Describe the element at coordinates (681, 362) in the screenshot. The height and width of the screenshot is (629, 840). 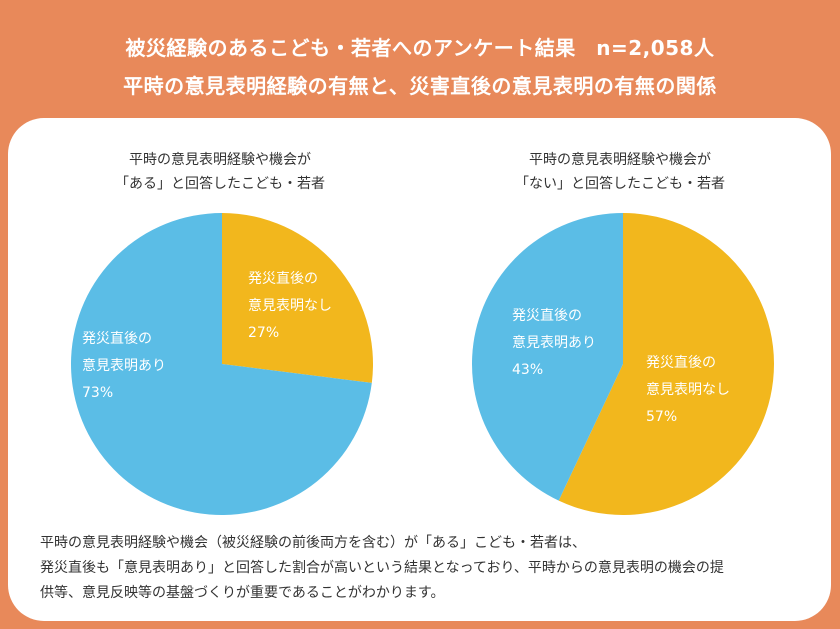
I see `right-pie-slice-no-label-line: 発災直後の` at that location.